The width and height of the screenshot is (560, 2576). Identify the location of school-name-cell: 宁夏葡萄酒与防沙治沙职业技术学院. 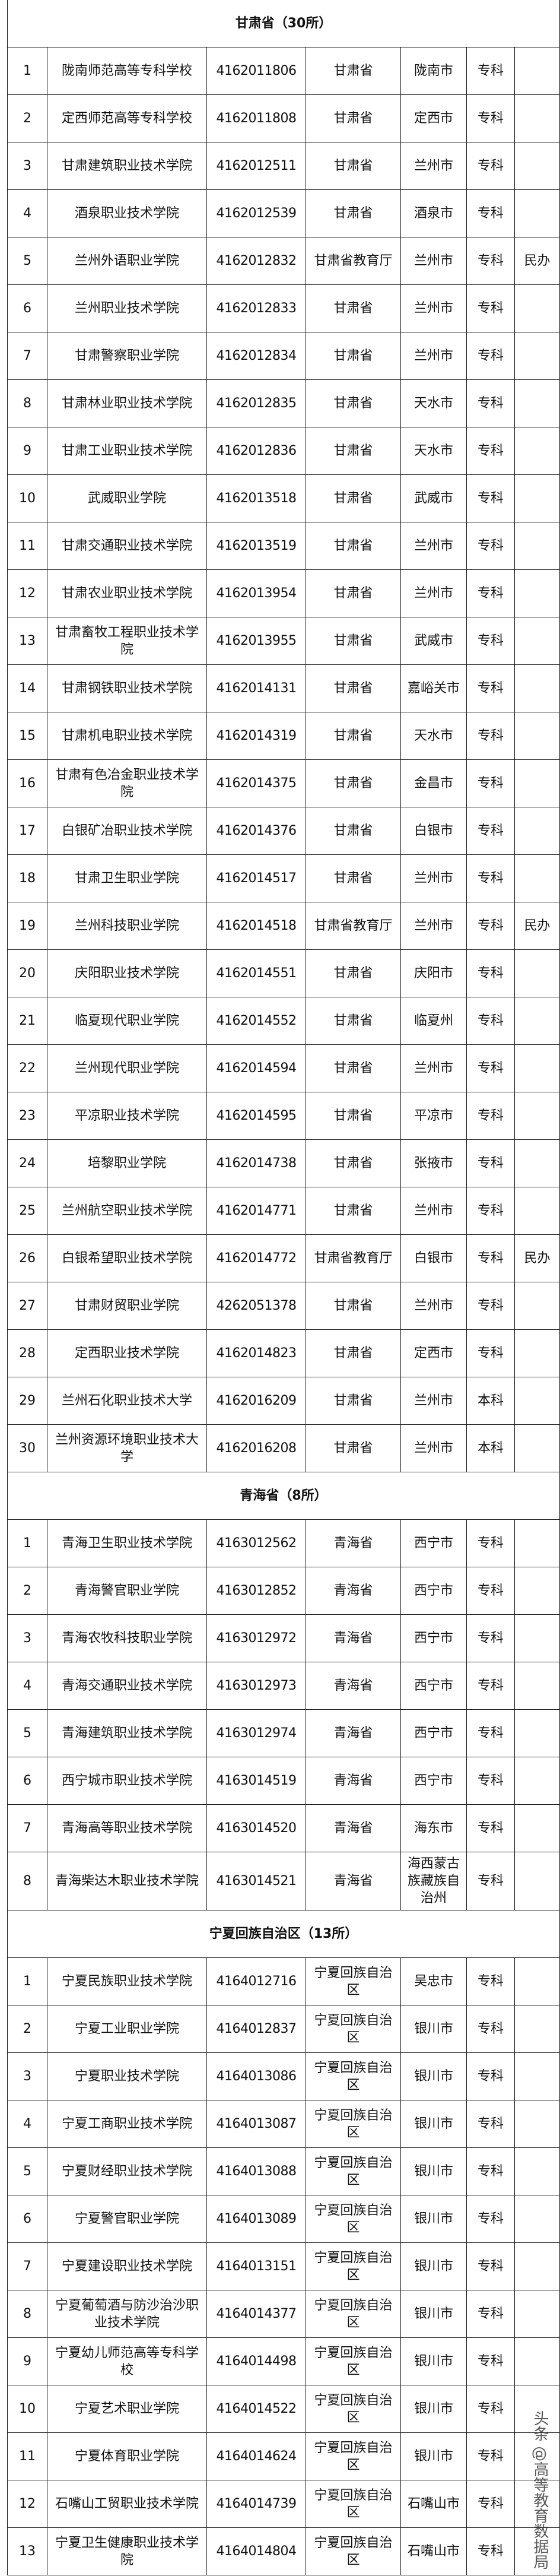
(127, 2314).